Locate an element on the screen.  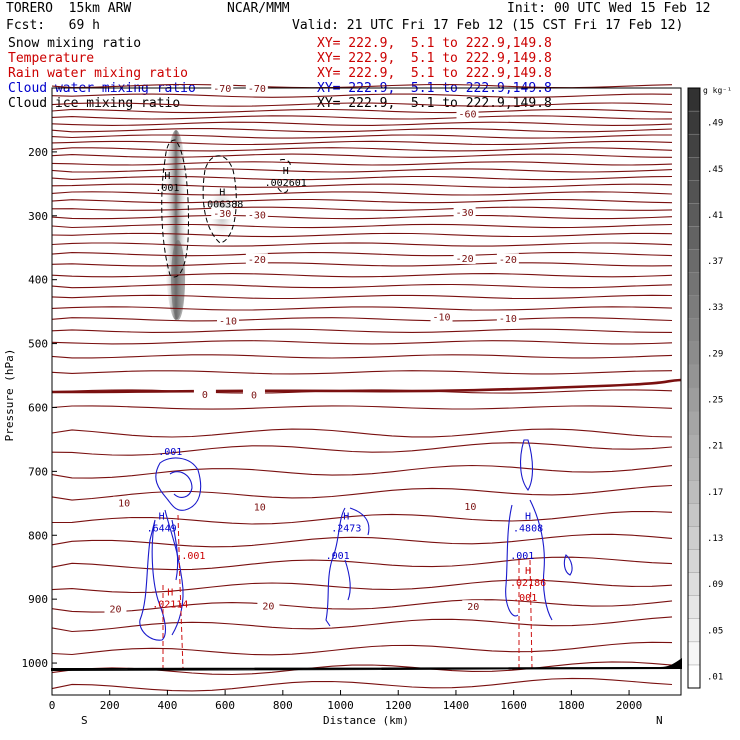
max-value-7: .02186 is located at coordinates (528, 583).